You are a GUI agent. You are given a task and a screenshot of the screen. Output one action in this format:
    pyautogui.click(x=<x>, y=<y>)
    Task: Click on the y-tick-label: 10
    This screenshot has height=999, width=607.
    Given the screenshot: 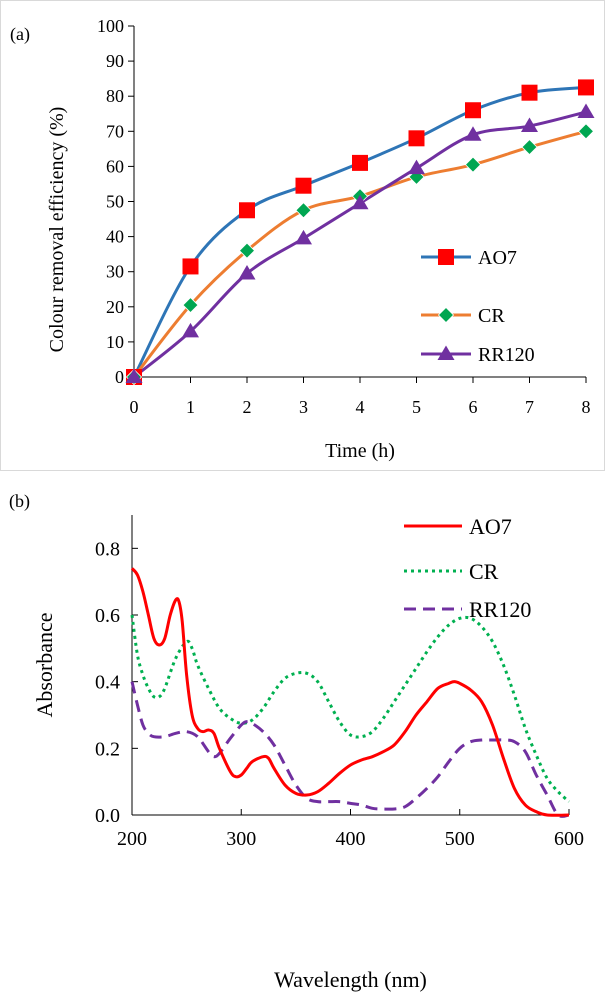 What is the action you would take?
    pyautogui.click(x=115, y=342)
    